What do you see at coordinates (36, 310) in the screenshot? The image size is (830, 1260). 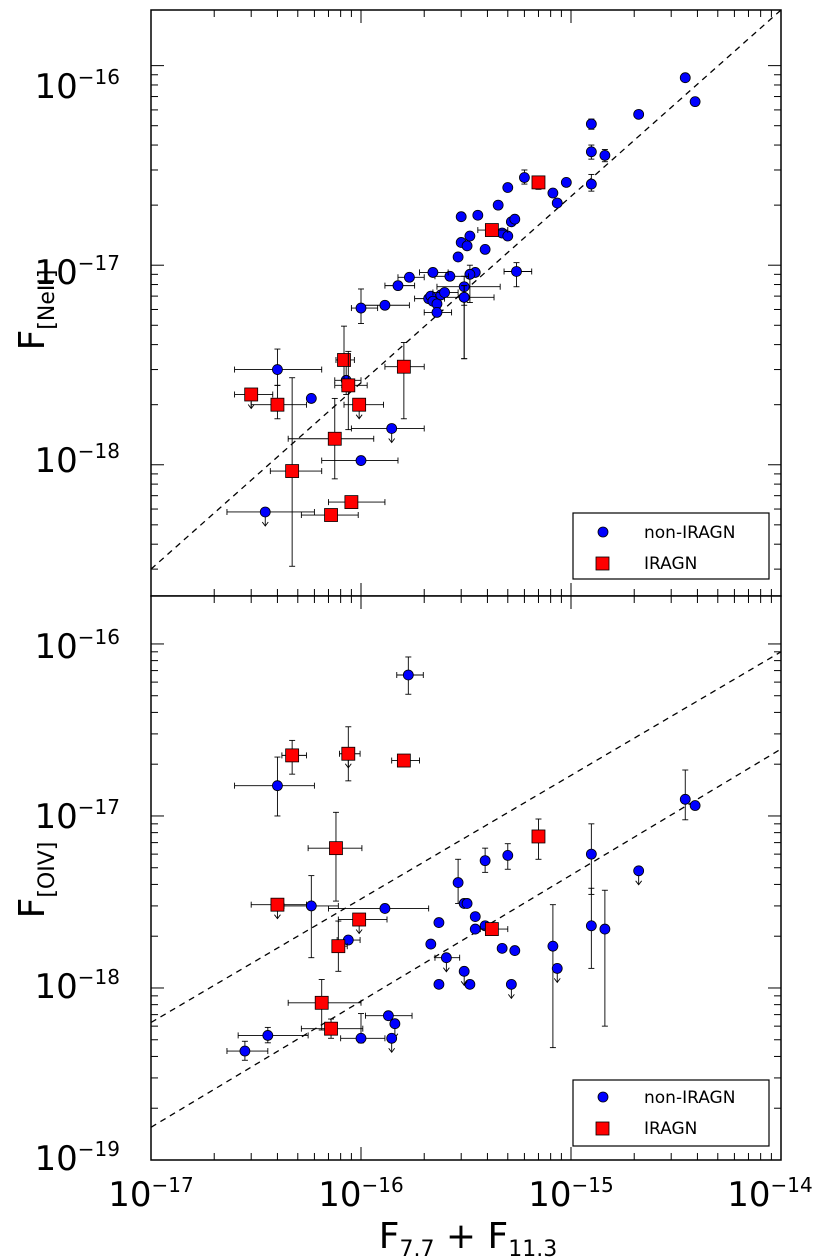 I see `top-y-axis-title: F[NeII]` at bounding box center [36, 310].